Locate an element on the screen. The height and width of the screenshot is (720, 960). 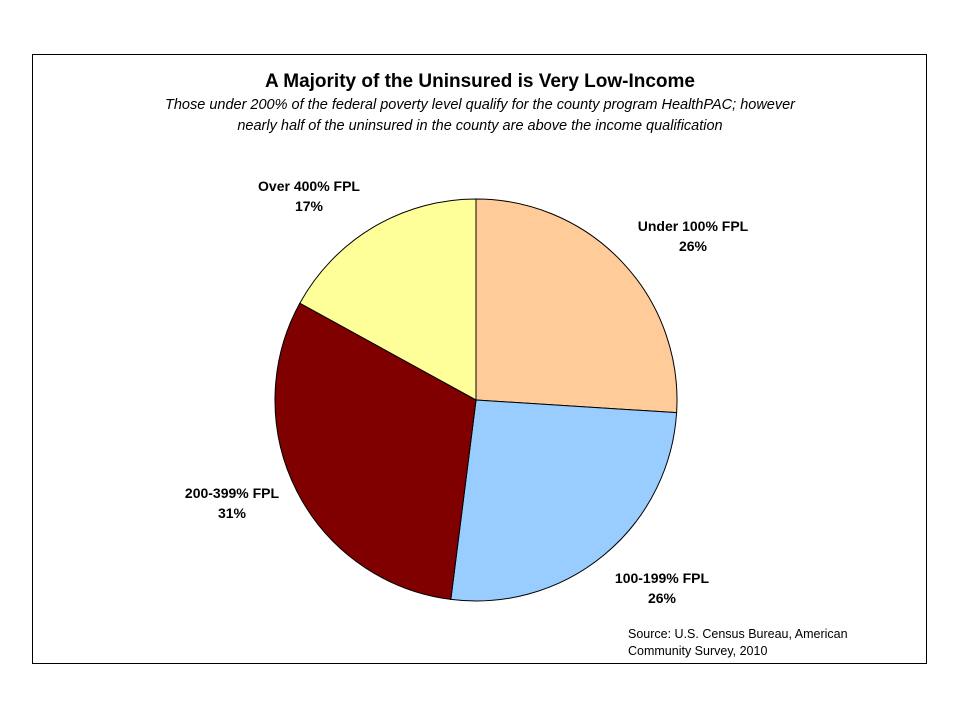
slice-value-label-3: 31% is located at coordinates (232, 513).